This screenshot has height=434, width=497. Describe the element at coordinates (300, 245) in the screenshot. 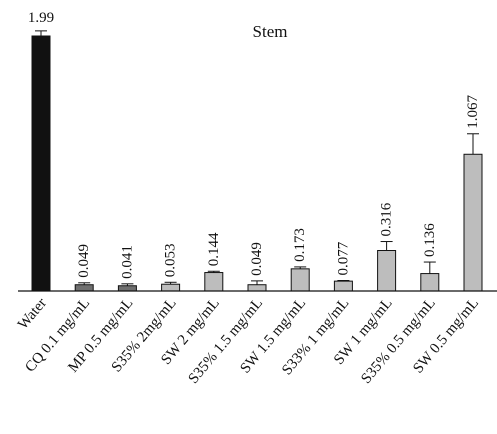

I see `data-label-6: 0.173` at that location.